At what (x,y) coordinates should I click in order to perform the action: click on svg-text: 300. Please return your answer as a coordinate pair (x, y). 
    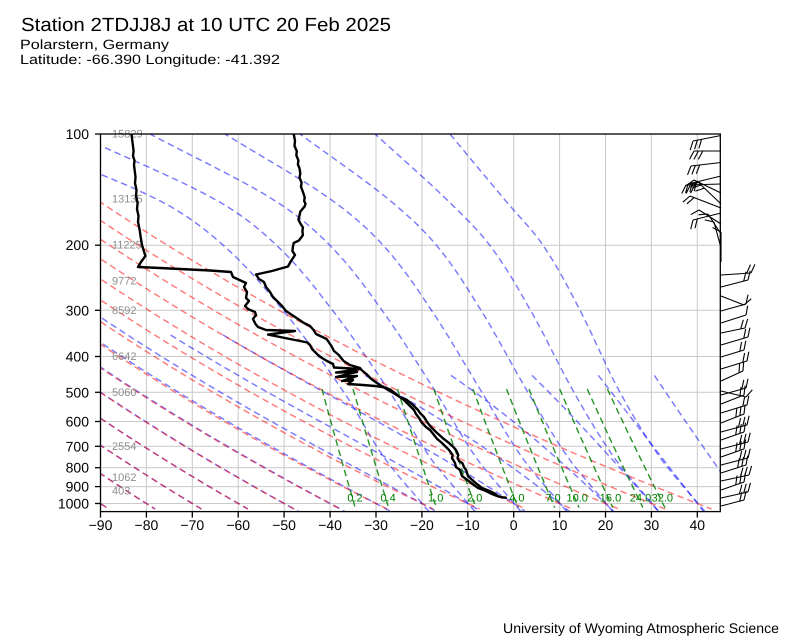
    Looking at the image, I should click on (78, 310).